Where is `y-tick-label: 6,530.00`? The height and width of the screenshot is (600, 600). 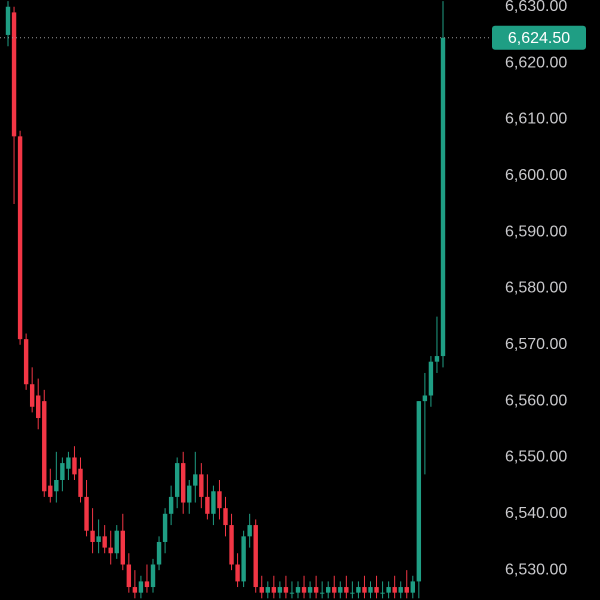 y-tick-label: 6,530.00 is located at coordinates (536, 569).